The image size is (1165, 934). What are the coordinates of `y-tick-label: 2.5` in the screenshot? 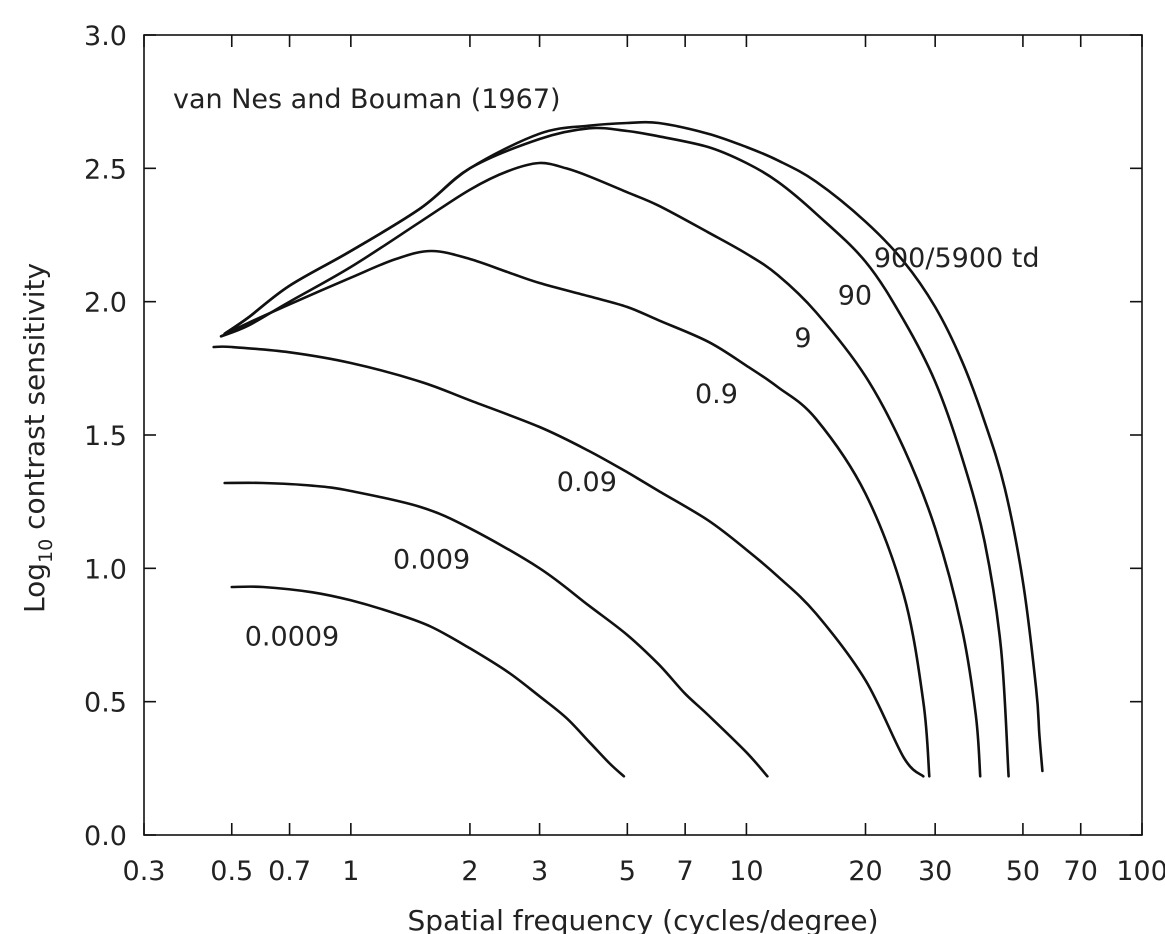 It's located at (105, 169).